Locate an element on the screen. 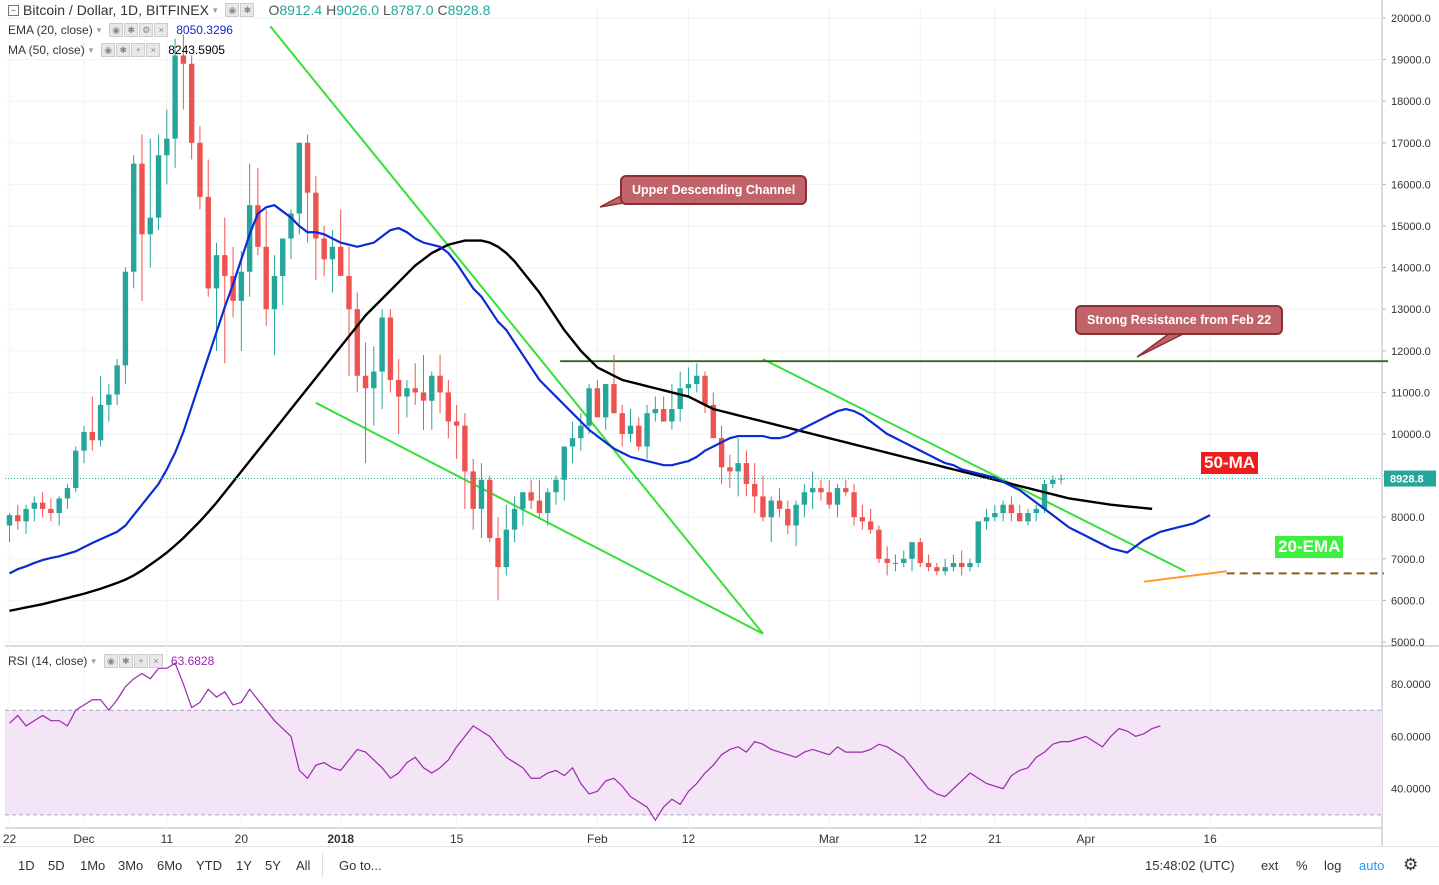 The width and height of the screenshot is (1439, 885). range-5d: 5D is located at coordinates (56, 865).